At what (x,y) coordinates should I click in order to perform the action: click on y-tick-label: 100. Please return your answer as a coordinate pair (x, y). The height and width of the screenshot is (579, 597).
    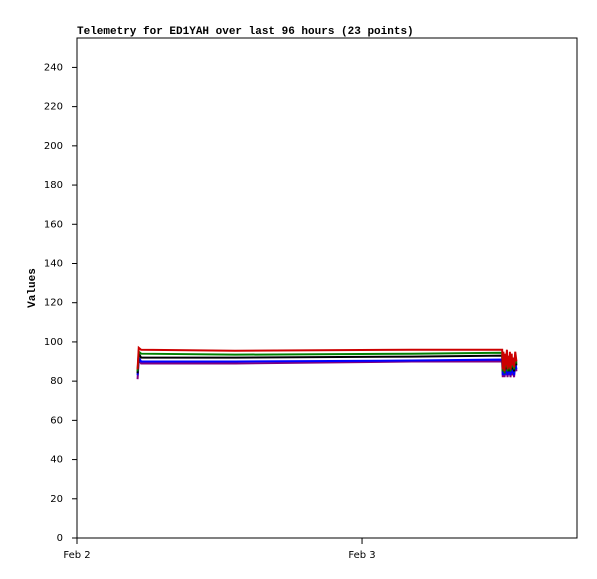
    Looking at the image, I should click on (53, 342).